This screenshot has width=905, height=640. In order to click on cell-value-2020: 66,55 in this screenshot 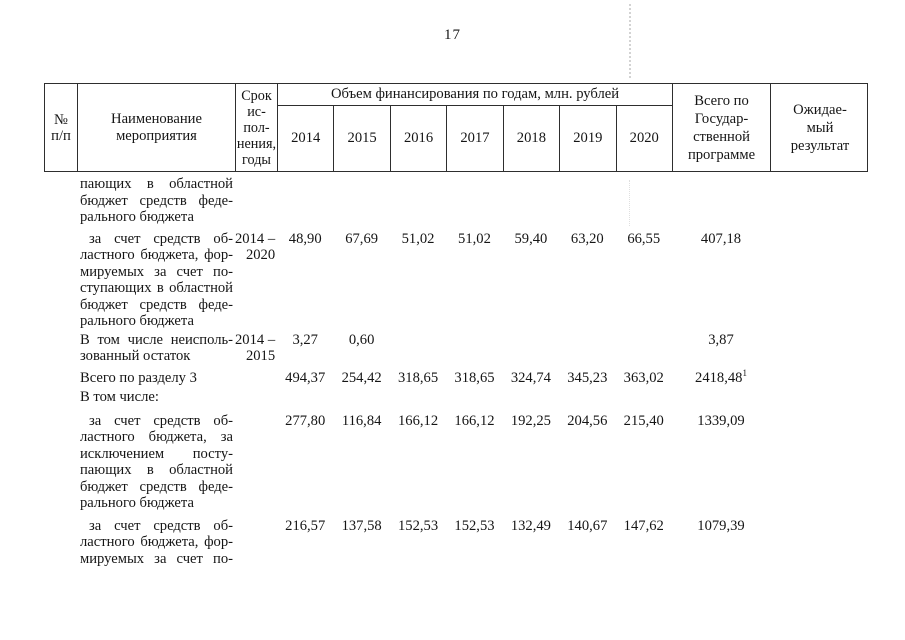, I will do `click(644, 238)`.